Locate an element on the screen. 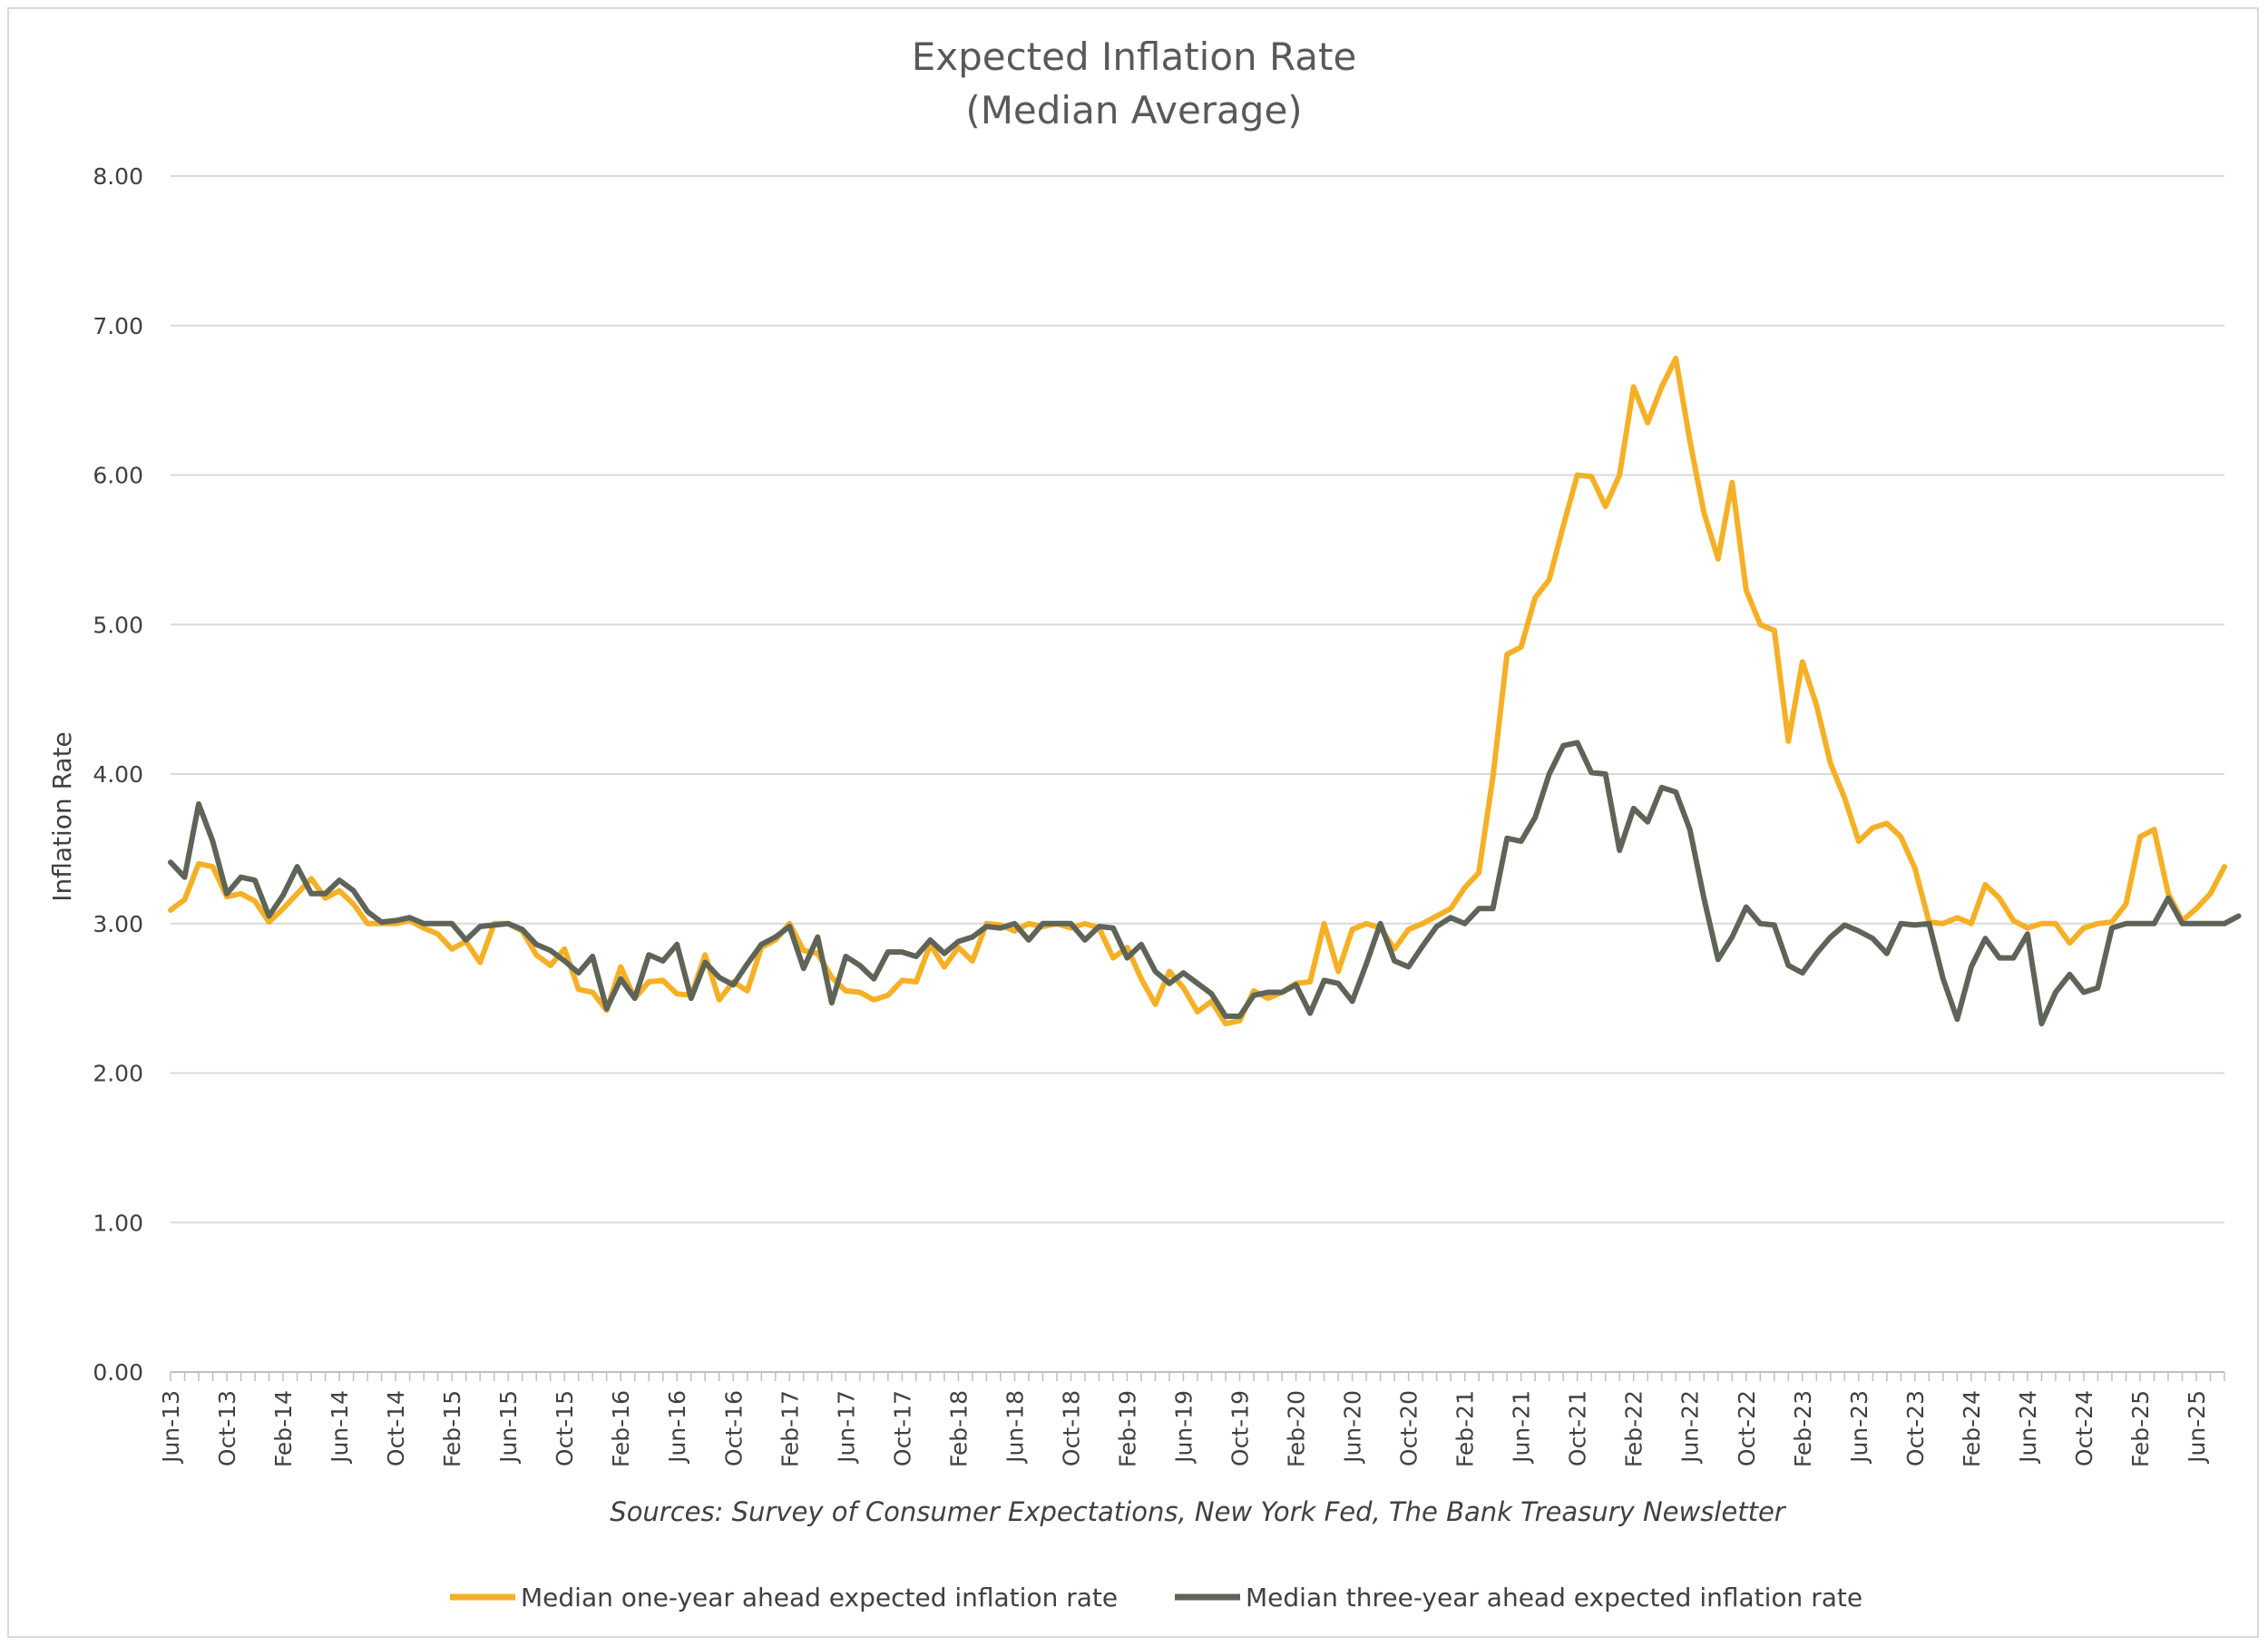 Image resolution: width=2268 pixels, height=1647 pixels. chart-subtitle: (Median Average) is located at coordinates (1134, 110).